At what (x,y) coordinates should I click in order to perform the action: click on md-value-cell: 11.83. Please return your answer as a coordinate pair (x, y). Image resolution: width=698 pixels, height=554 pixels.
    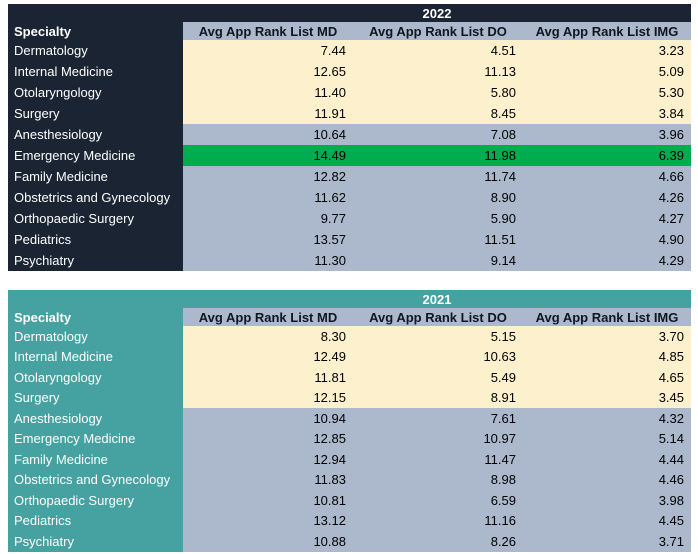
    Looking at the image, I should click on (268, 479).